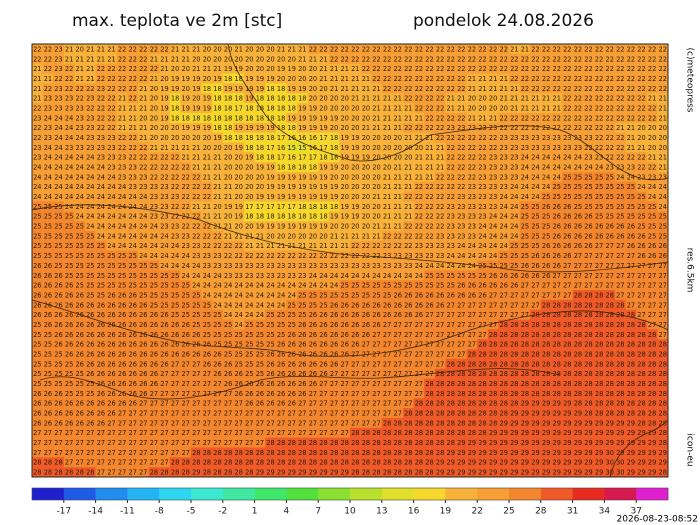  What do you see at coordinates (334, 207) in the screenshot?
I see `cell-value: 18` at bounding box center [334, 207].